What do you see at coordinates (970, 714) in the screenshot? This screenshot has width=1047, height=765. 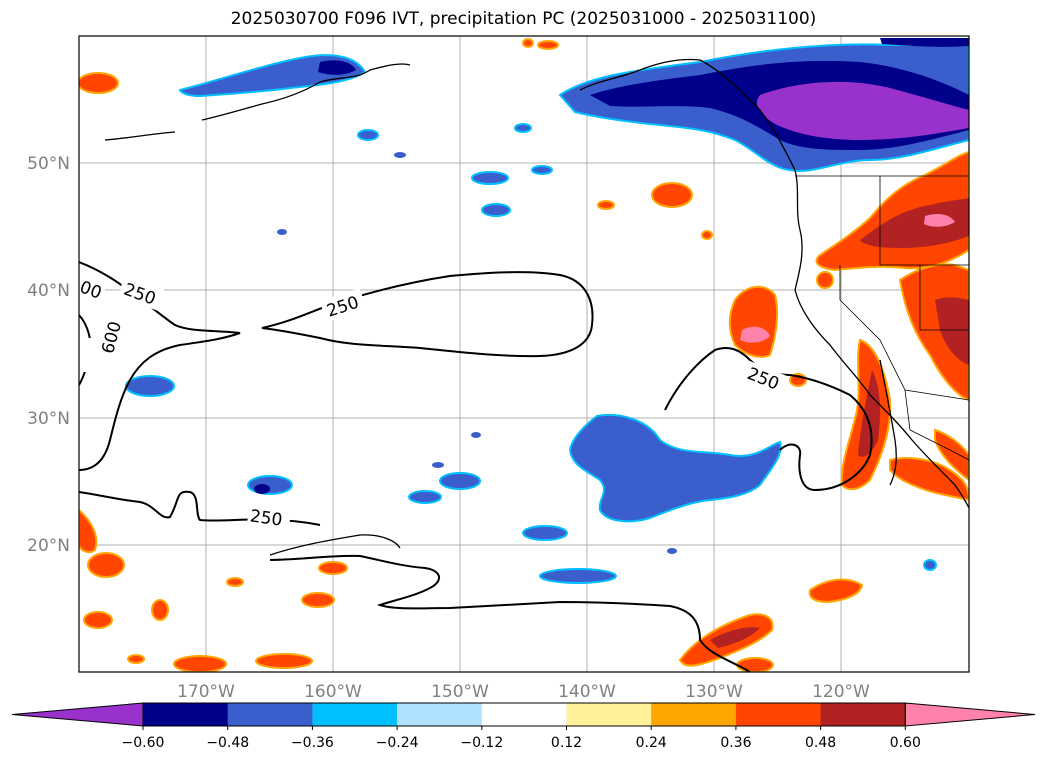 I see `colorbar-extend-max` at bounding box center [970, 714].